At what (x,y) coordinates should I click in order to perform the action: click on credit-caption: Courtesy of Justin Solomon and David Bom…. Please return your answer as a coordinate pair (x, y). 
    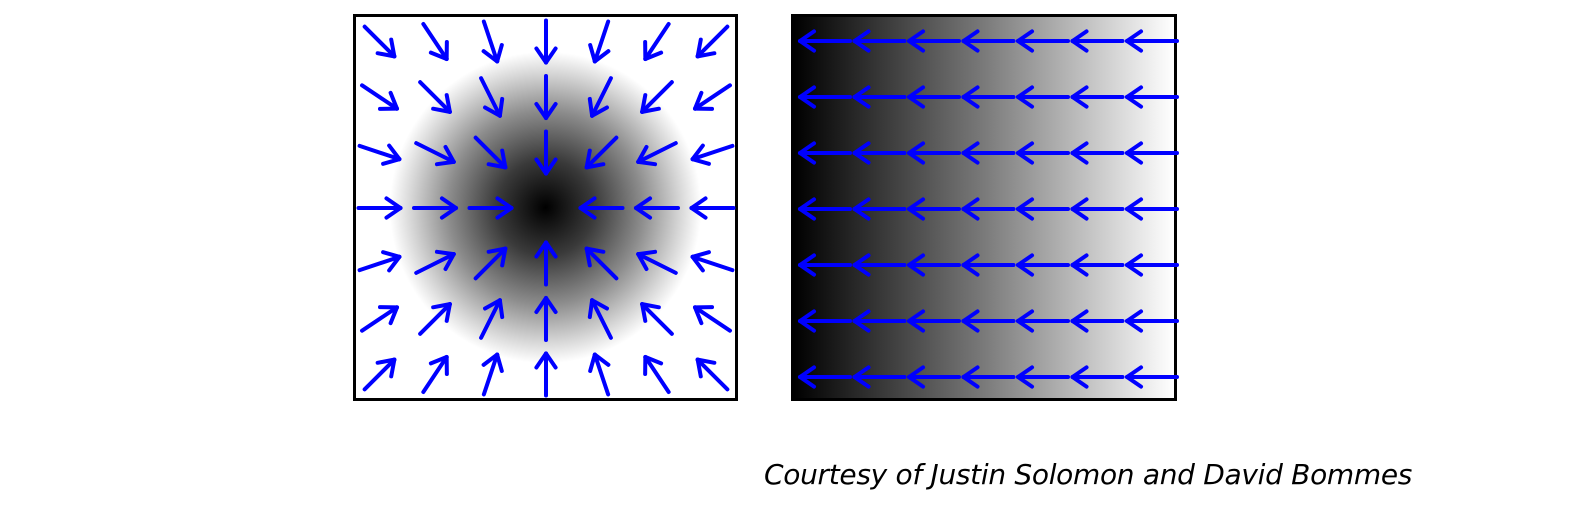
    Looking at the image, I should click on (1088, 474).